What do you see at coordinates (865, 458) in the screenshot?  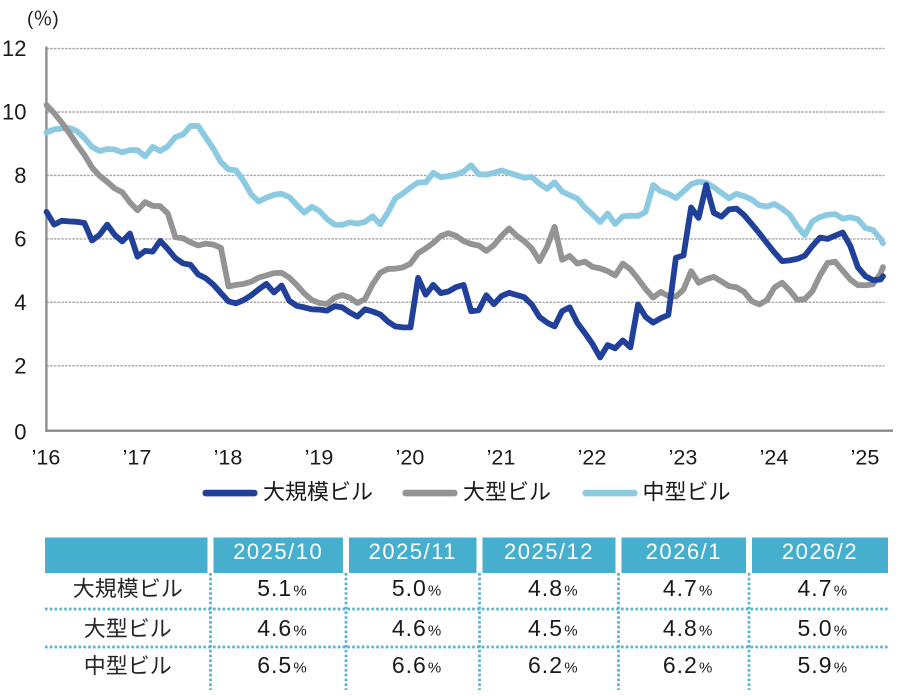 I see `svg-text: ’25` at bounding box center [865, 458].